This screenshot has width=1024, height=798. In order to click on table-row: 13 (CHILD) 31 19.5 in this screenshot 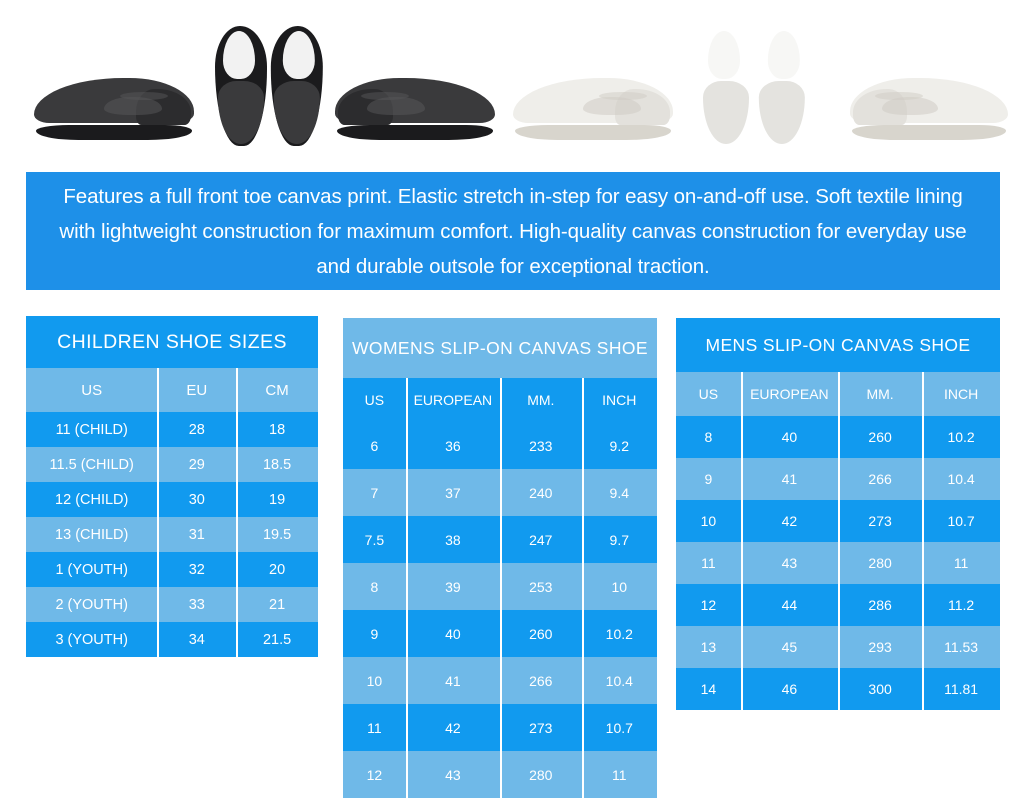, I will do `click(172, 534)`.